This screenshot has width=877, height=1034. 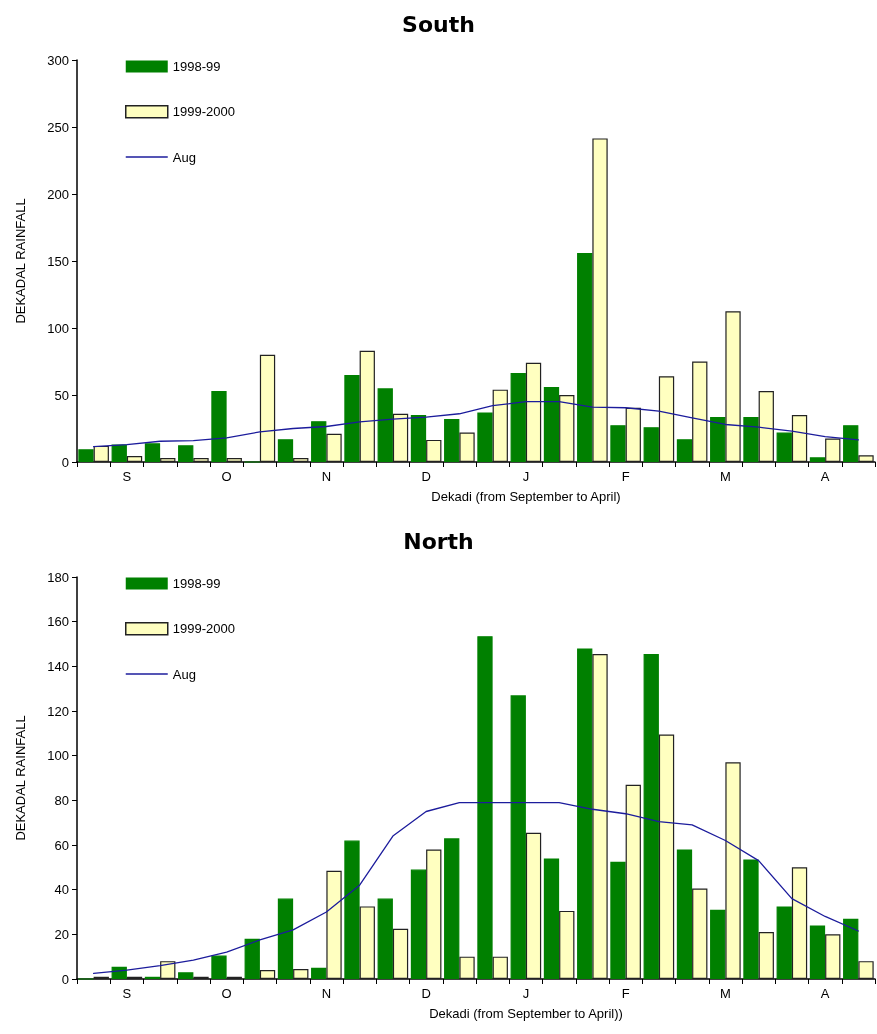 What do you see at coordinates (61, 800) in the screenshot?
I see `y-tick-label: 80` at bounding box center [61, 800].